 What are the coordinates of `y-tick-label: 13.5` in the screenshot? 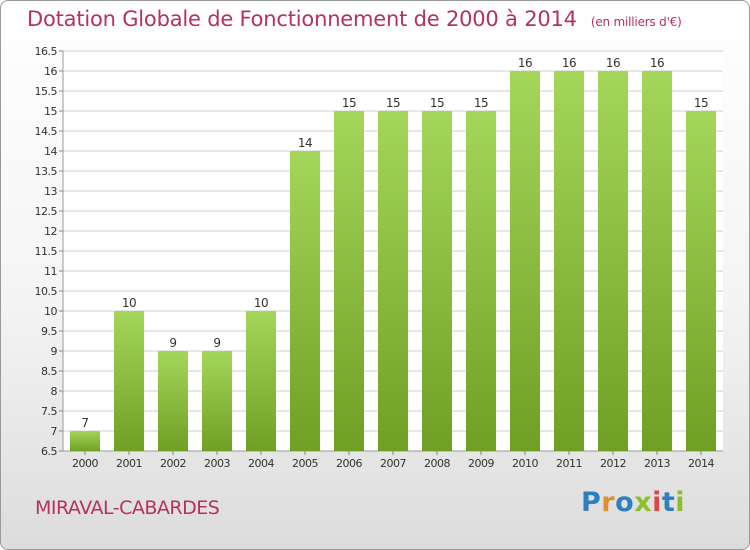 It's located at (46, 171).